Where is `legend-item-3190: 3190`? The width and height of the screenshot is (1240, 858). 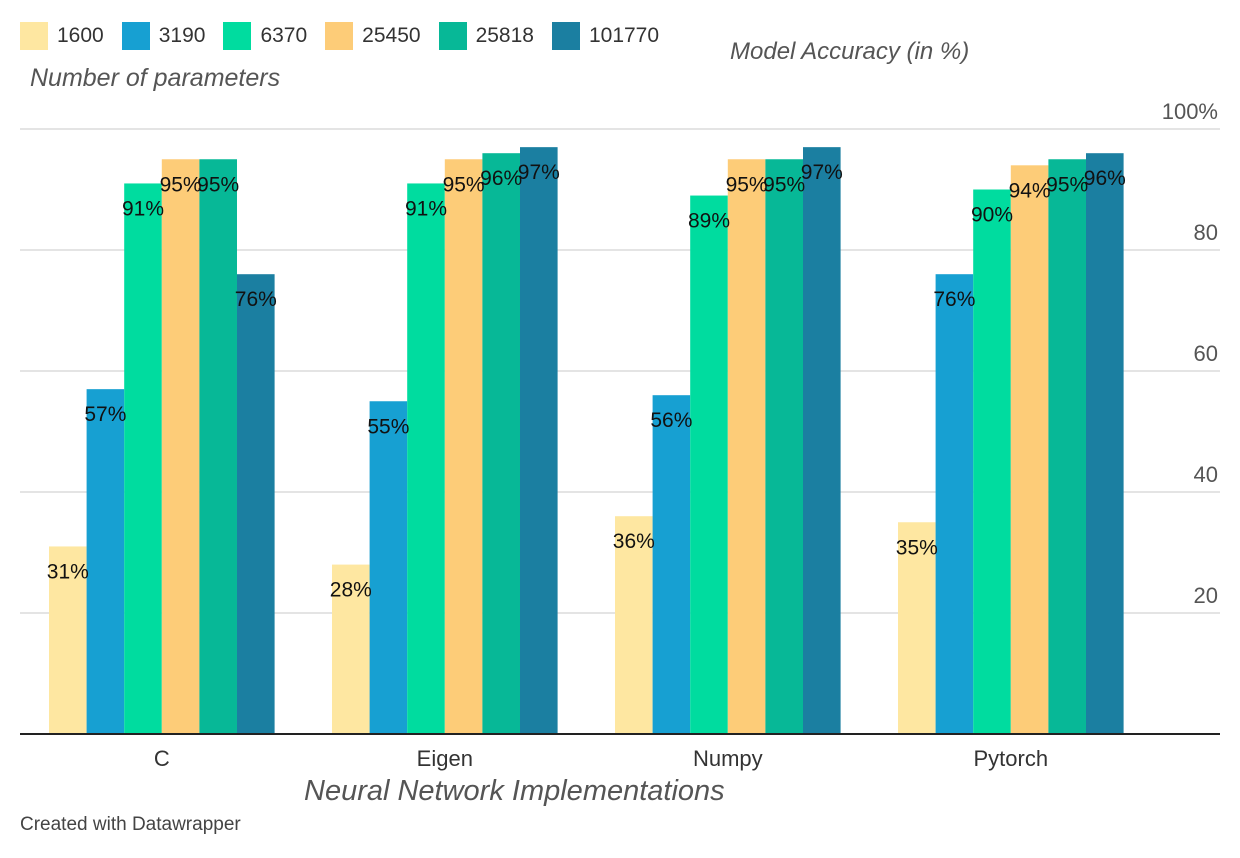
legend-item-3190: 3190 is located at coordinates (166, 36).